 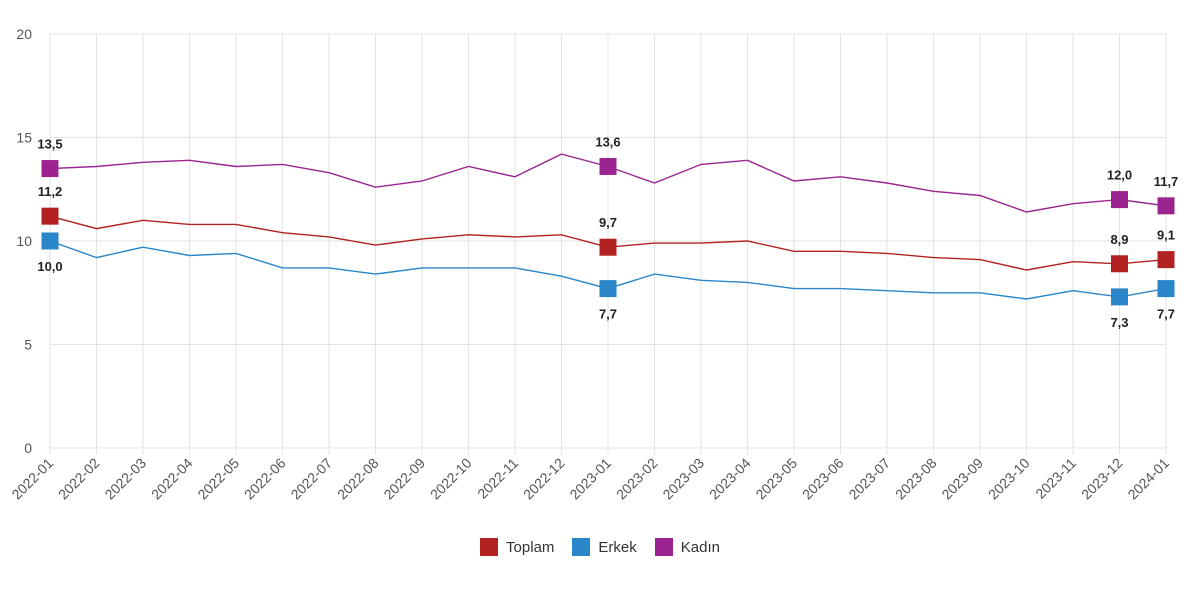 What do you see at coordinates (1009, 479) in the screenshot?
I see `x-tick-label: 2023-10` at bounding box center [1009, 479].